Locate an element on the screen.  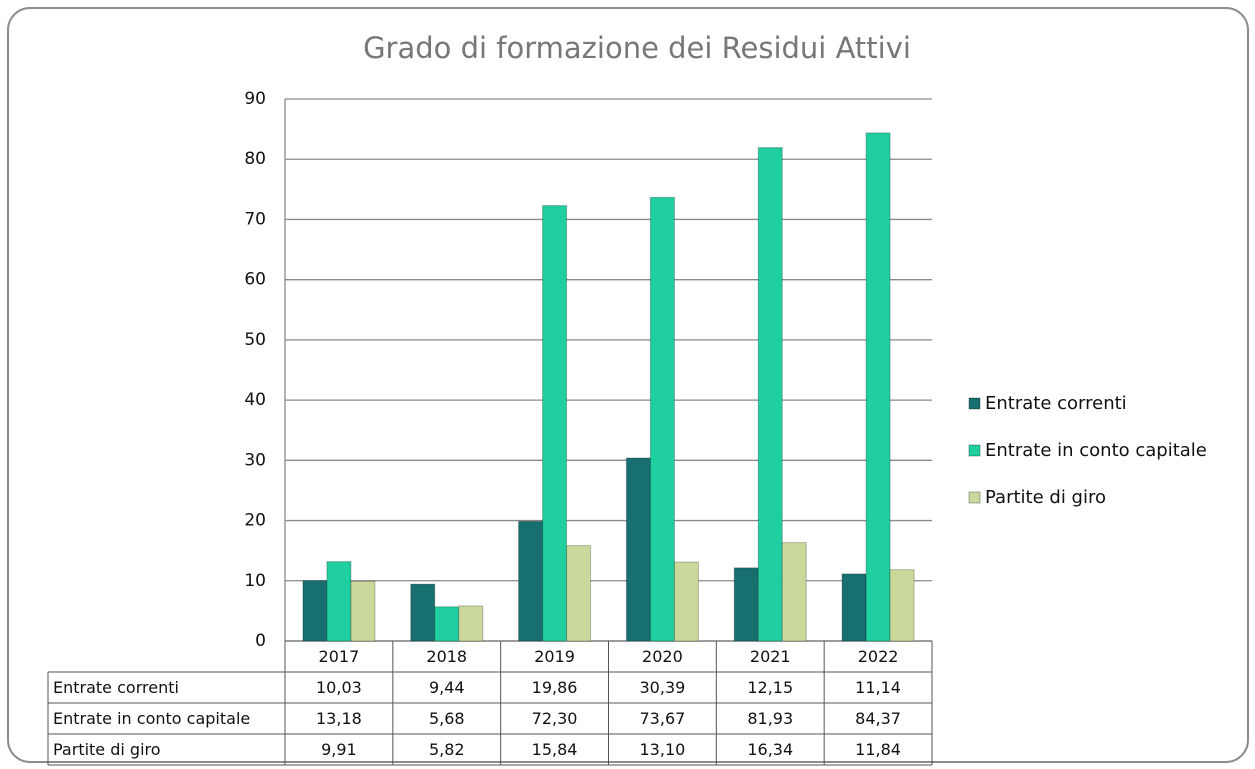
table-cell: 12,15 is located at coordinates (770, 687).